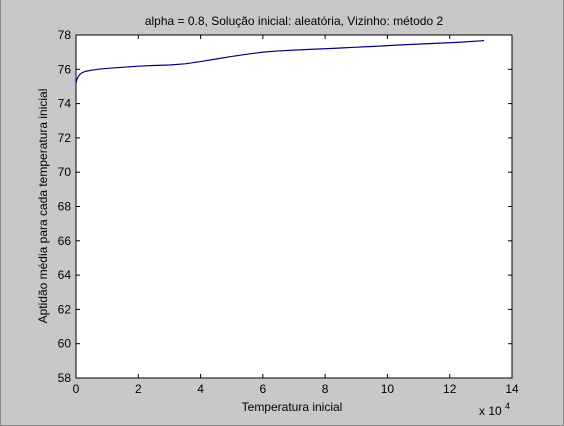 The height and width of the screenshot is (426, 564). What do you see at coordinates (65, 275) in the screenshot?
I see `y-tick-label: 64` at bounding box center [65, 275].